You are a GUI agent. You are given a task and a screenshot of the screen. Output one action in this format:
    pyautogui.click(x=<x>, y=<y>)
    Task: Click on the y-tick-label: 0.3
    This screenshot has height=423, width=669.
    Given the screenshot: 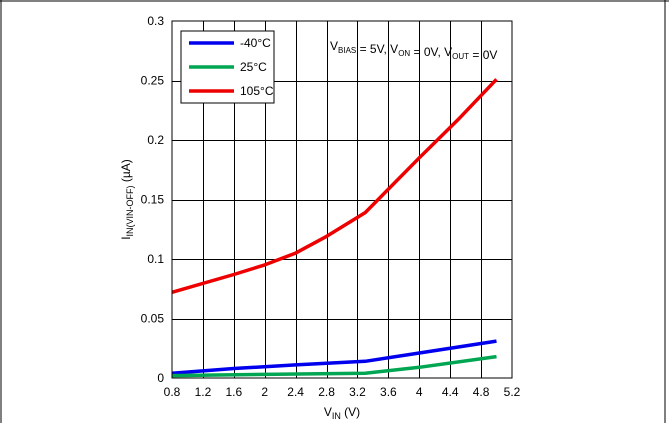 What is the action you would take?
    pyautogui.click(x=155, y=21)
    